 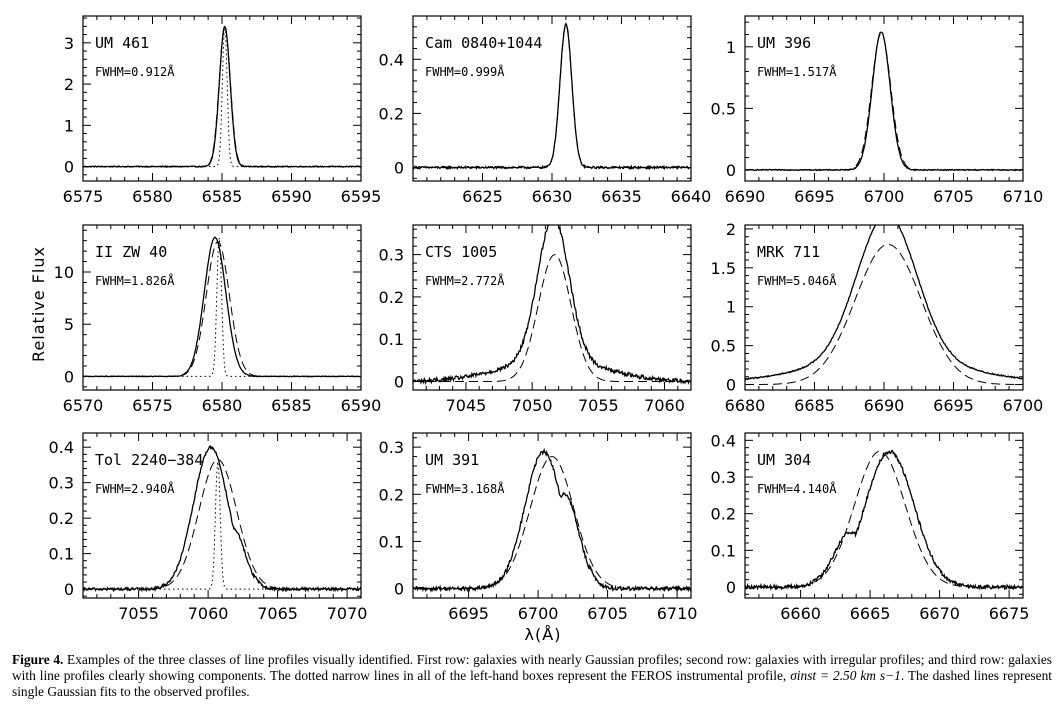 I want to click on x-tick-label: 6635, so click(x=621, y=196).